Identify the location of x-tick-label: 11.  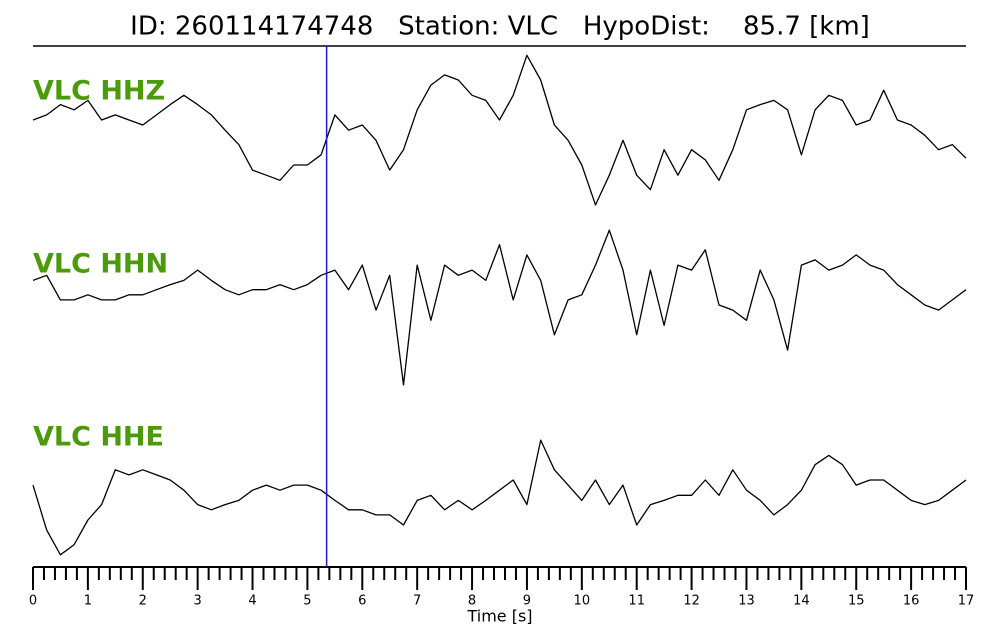
(636, 601).